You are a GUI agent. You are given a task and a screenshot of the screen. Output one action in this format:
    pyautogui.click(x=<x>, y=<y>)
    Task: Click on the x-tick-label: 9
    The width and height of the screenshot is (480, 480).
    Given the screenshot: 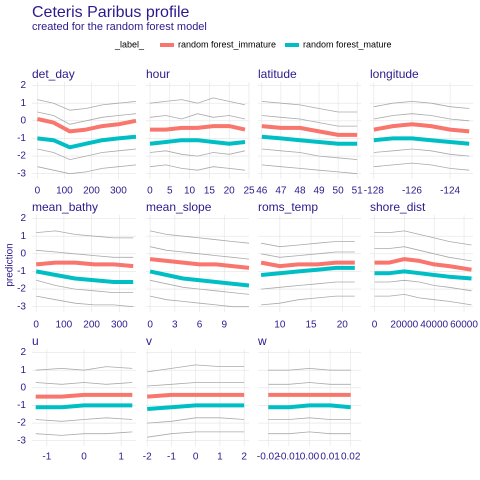 What is the action you would take?
    pyautogui.click(x=224, y=325)
    